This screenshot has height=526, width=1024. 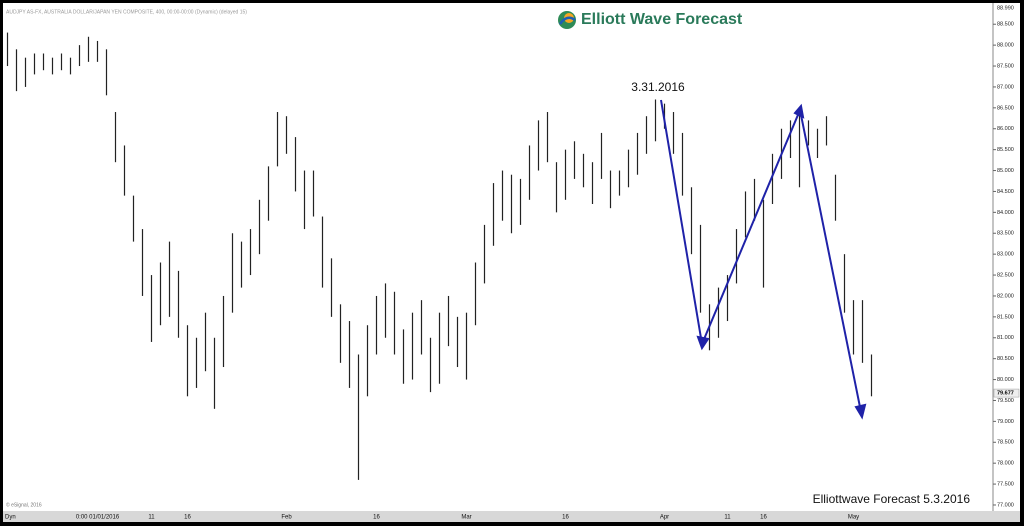 I want to click on logo: Elliott Wave Forecast, so click(x=650, y=20).